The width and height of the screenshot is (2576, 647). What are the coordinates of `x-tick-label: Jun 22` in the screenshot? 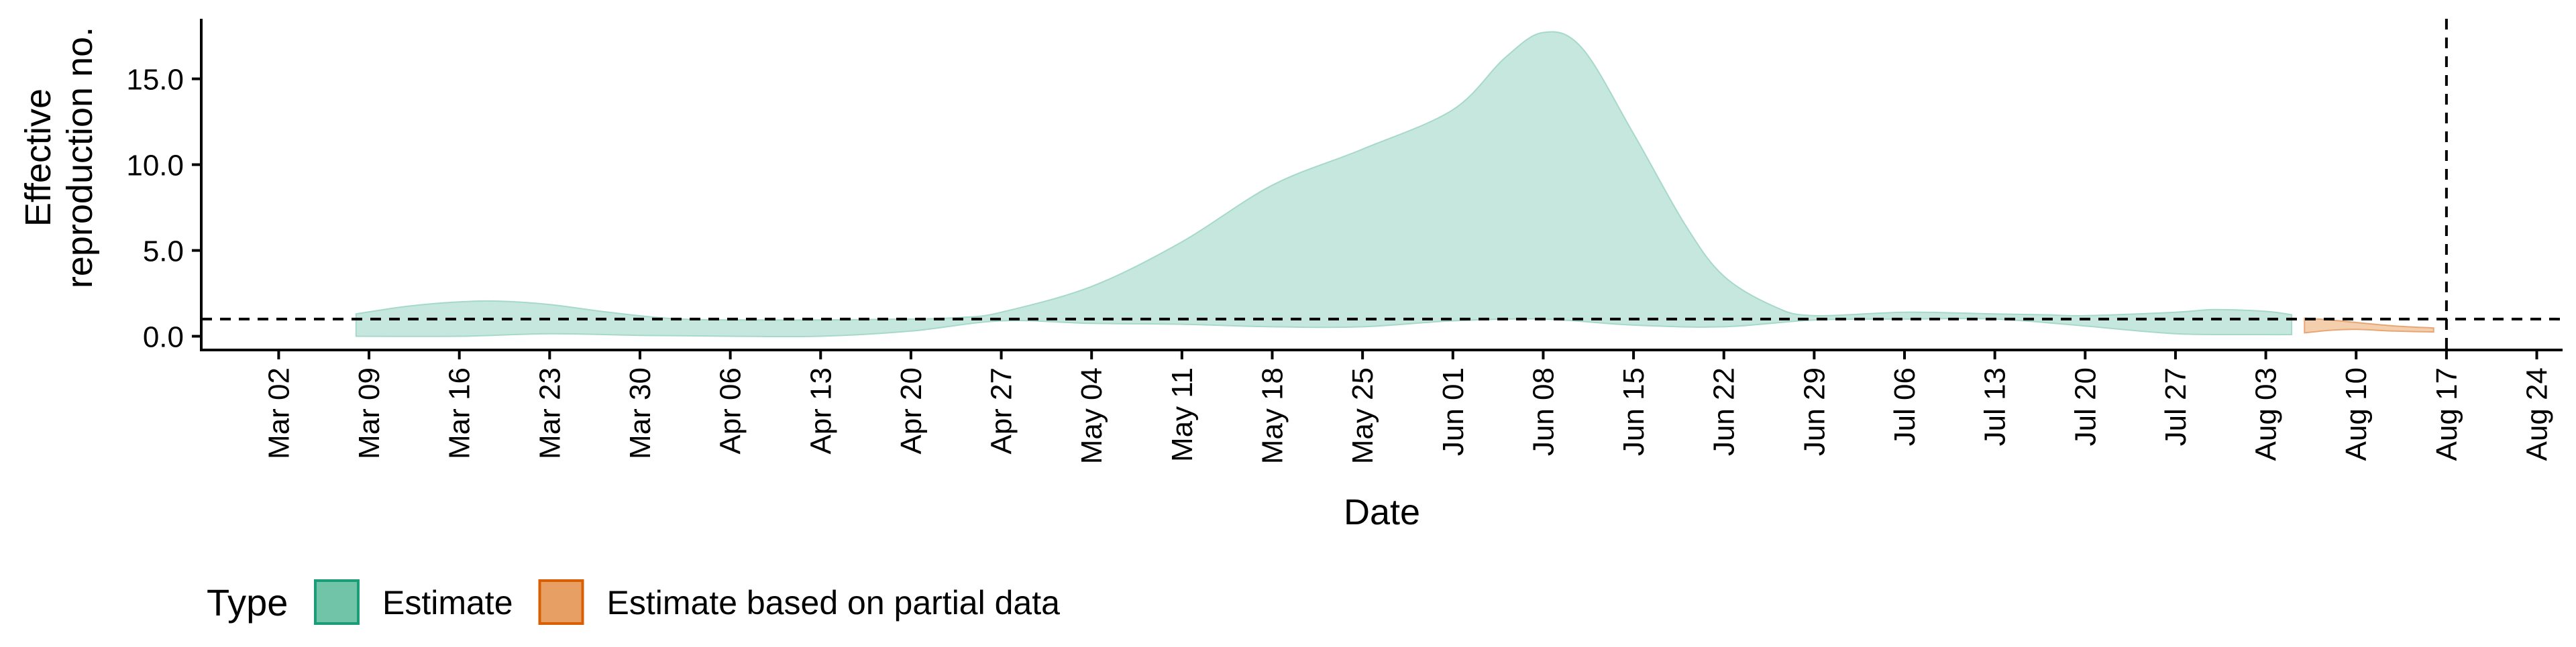 It's located at (1724, 411).